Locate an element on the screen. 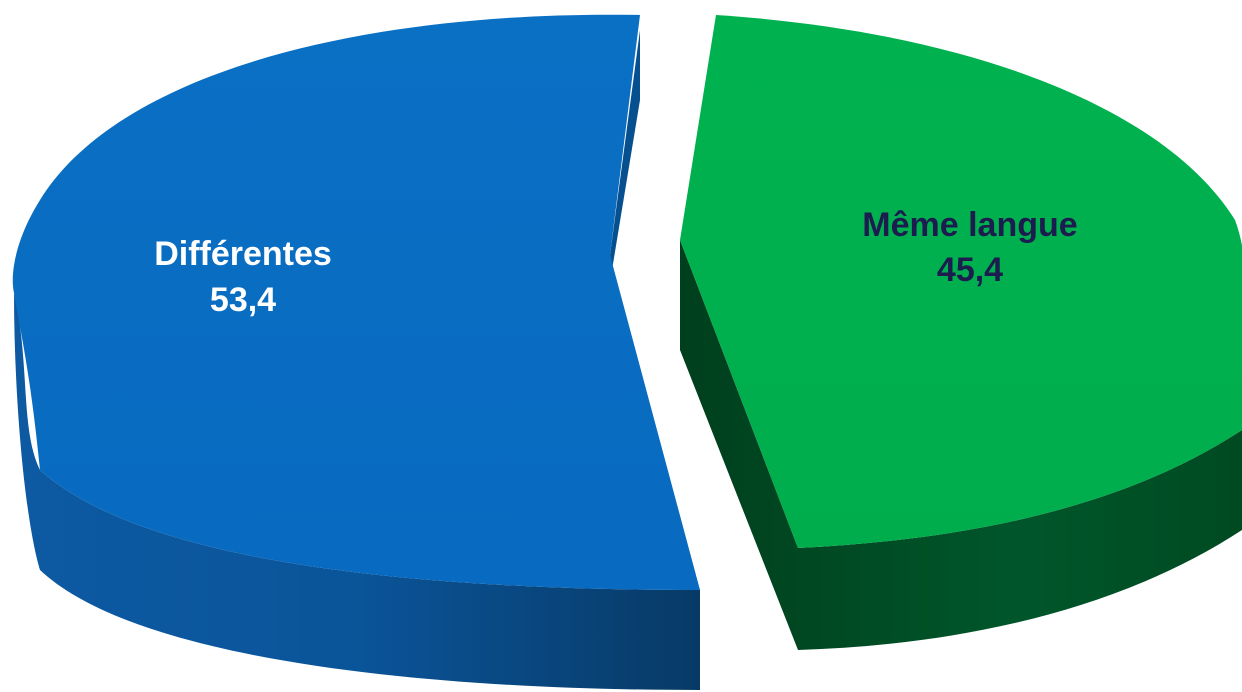 This screenshot has height=692, width=1242. label-differentes-value: 53,4 is located at coordinates (243, 300).